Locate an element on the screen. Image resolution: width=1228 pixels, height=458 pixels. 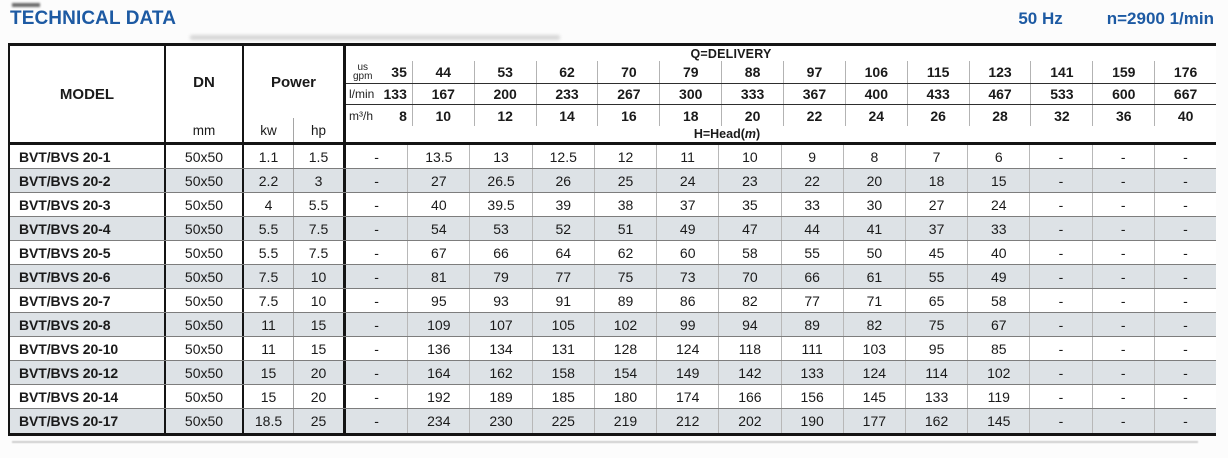
flow-value-cell: 176 is located at coordinates (1185, 72).